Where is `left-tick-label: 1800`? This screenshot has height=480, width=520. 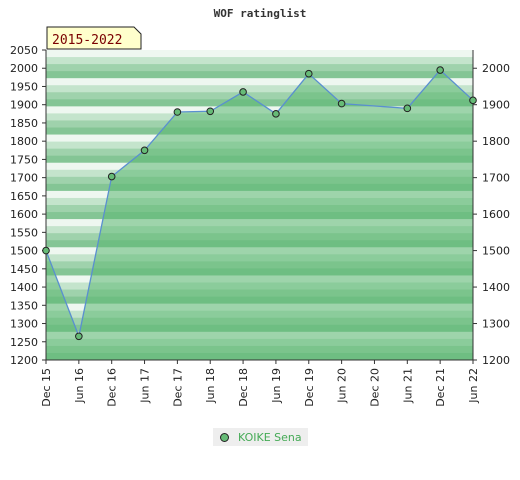
left-tick-label: 1800 is located at coordinates (24, 141).